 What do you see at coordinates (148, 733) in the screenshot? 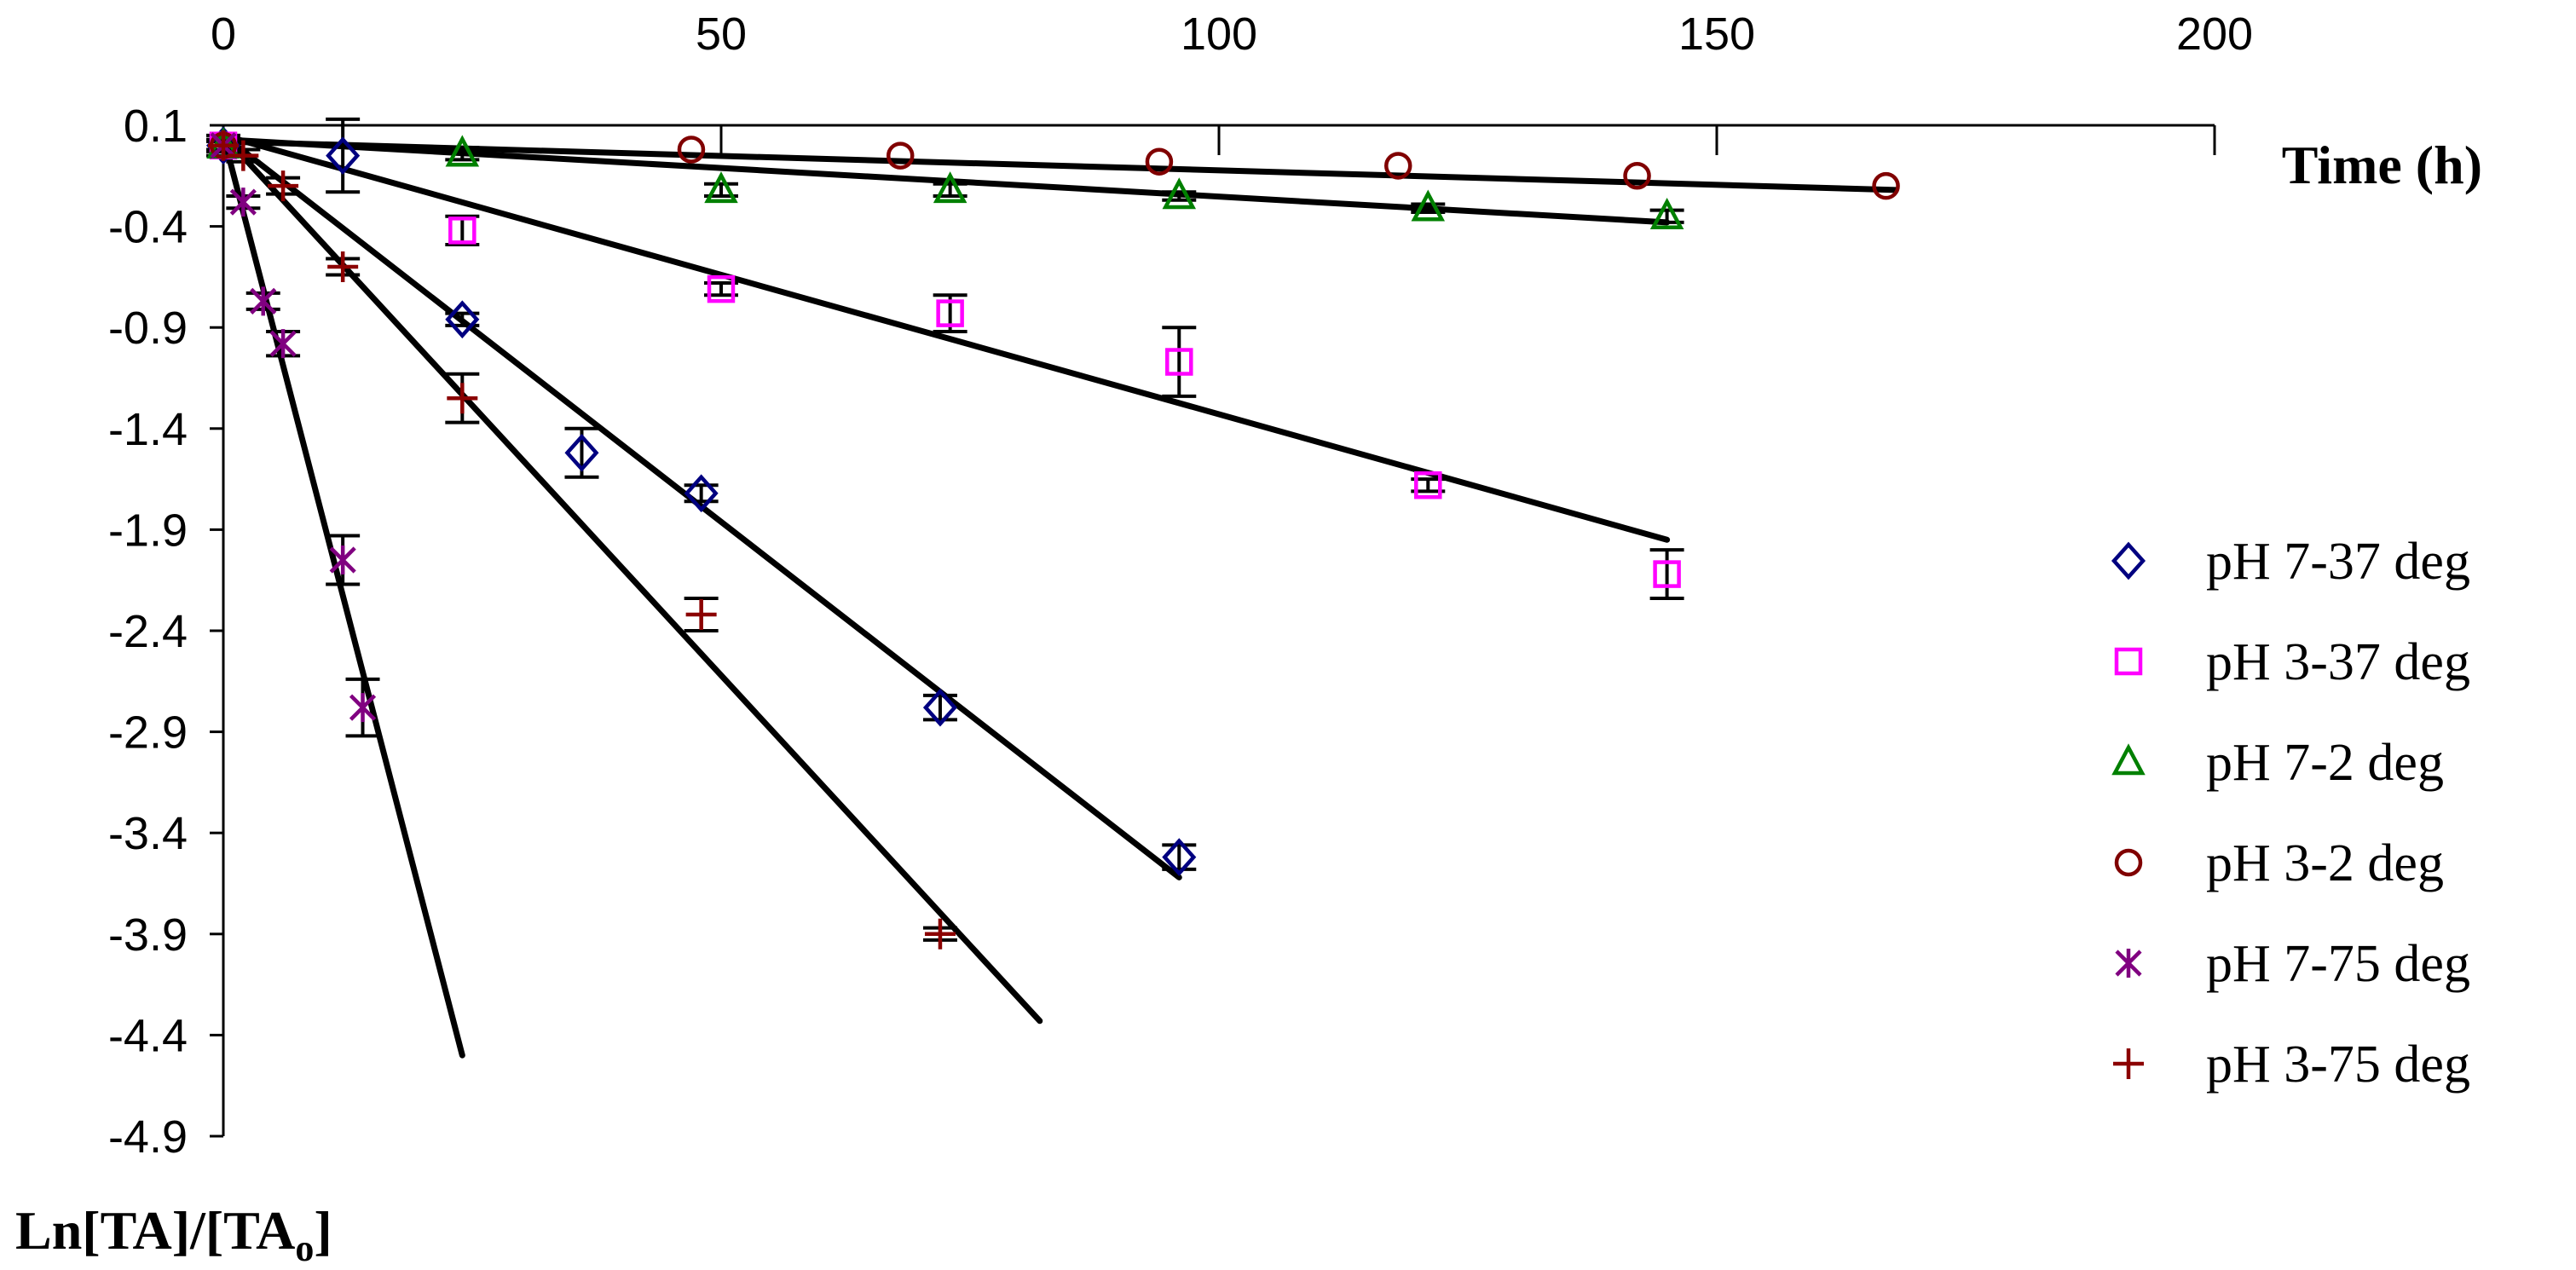
I see `y-tick-label: -2.9` at bounding box center [148, 733].